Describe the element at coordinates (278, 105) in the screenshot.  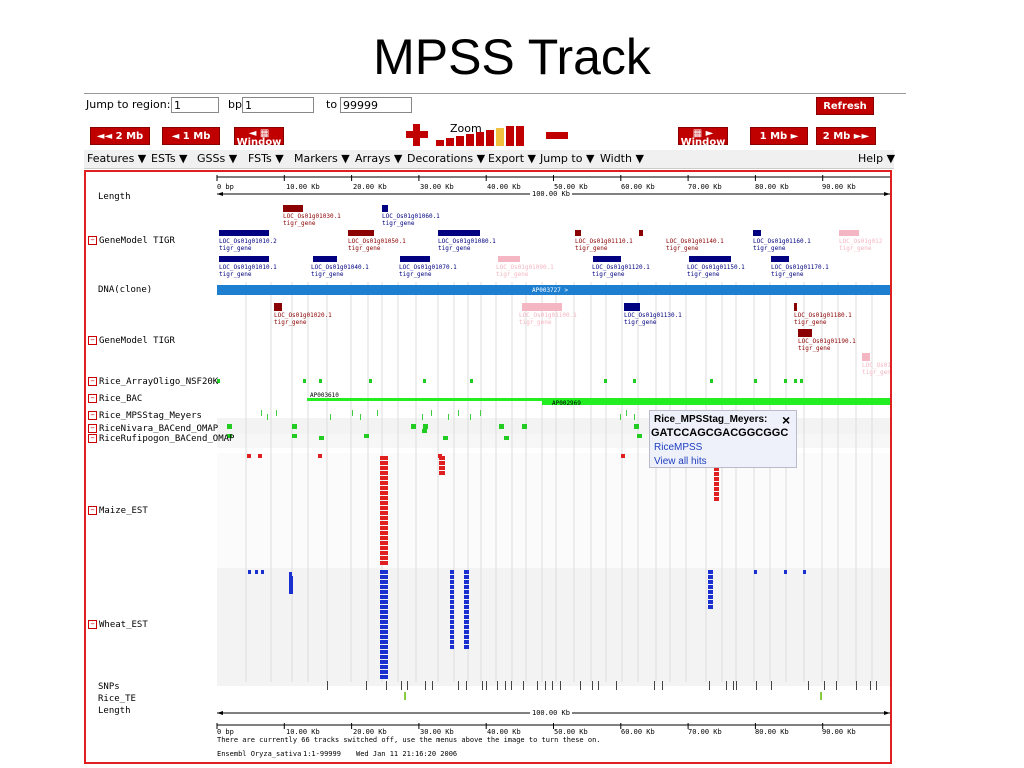
I see `start-bp-input: 1` at that location.